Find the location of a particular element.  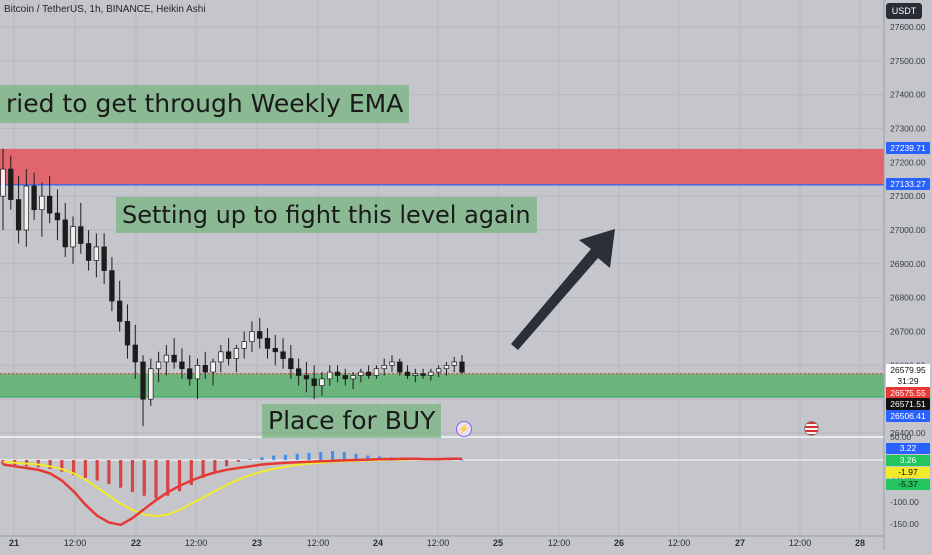

x-tick-label-11: 12:00 is located at coordinates (679, 543).